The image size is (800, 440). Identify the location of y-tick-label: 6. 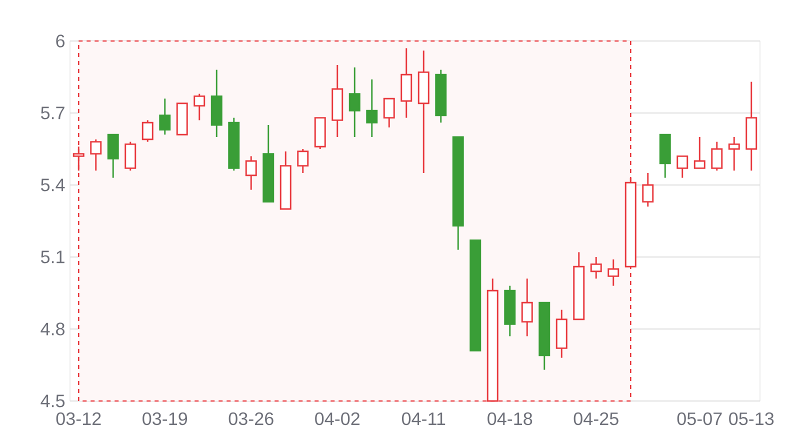
(60, 41).